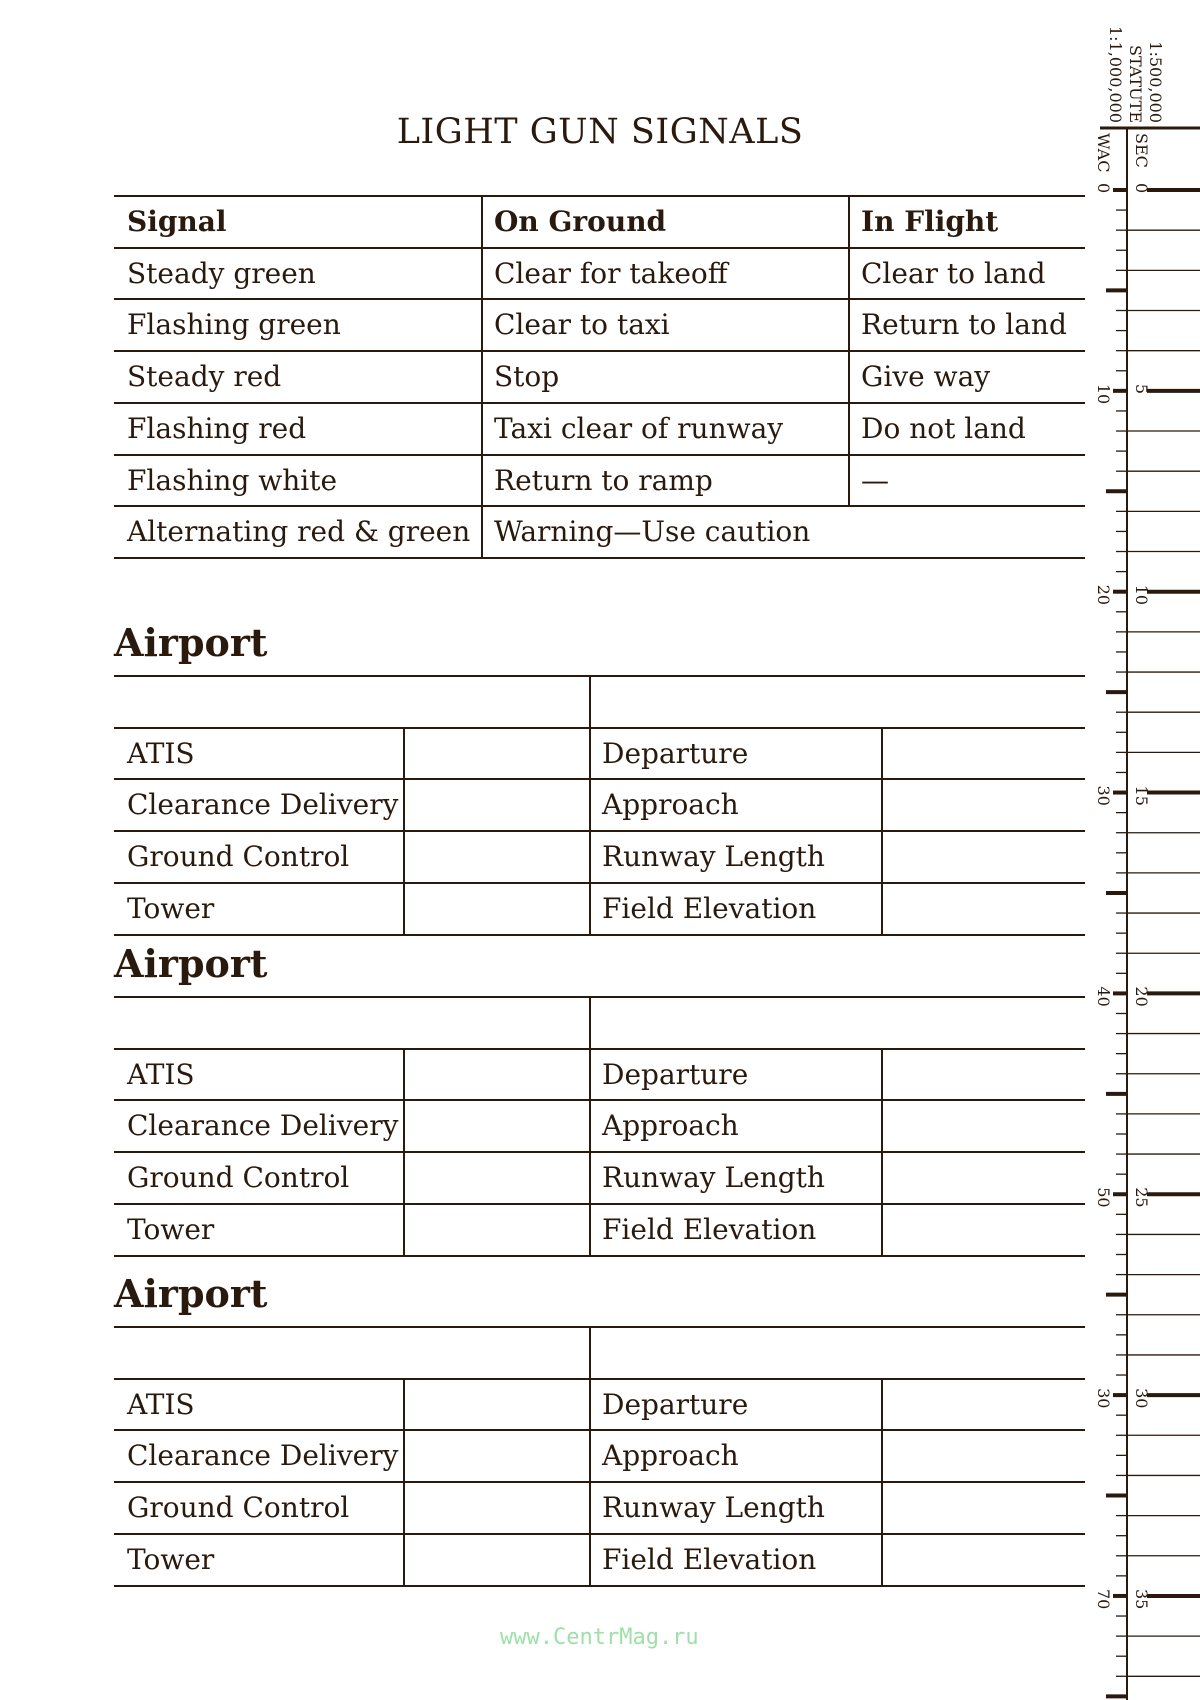  I want to click on table-cell: Flashing red, so click(217, 428).